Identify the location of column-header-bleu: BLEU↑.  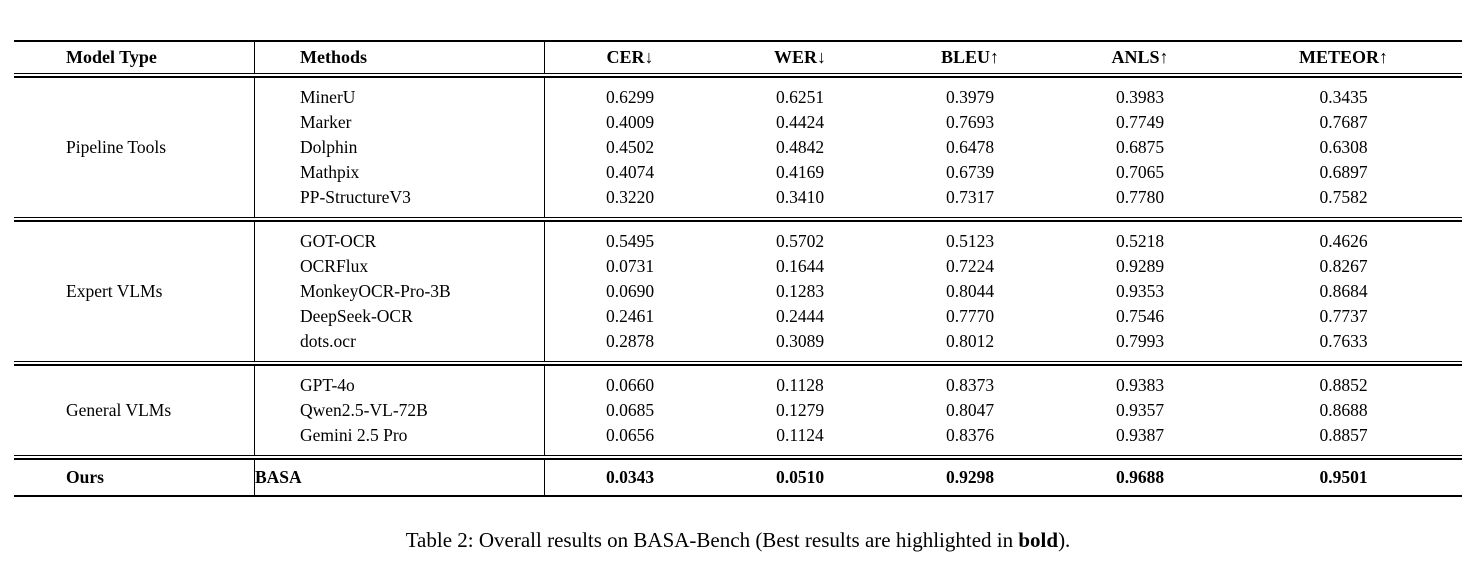
(970, 57).